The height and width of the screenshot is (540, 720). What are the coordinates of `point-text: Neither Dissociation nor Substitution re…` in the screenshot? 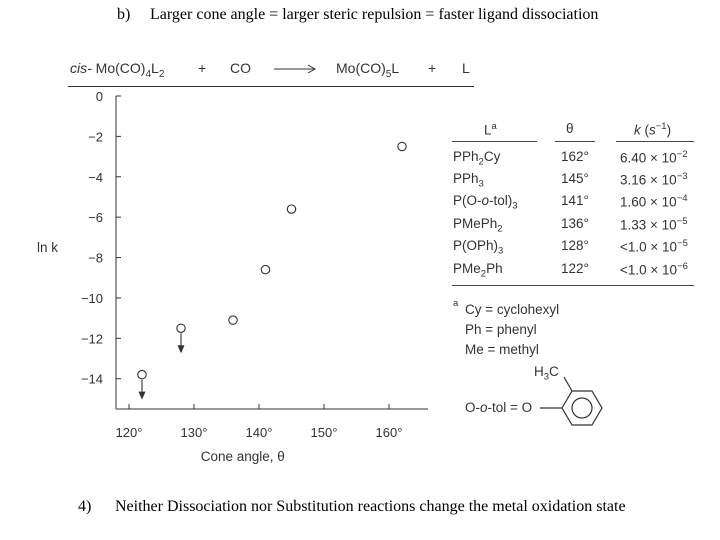 It's located at (370, 506).